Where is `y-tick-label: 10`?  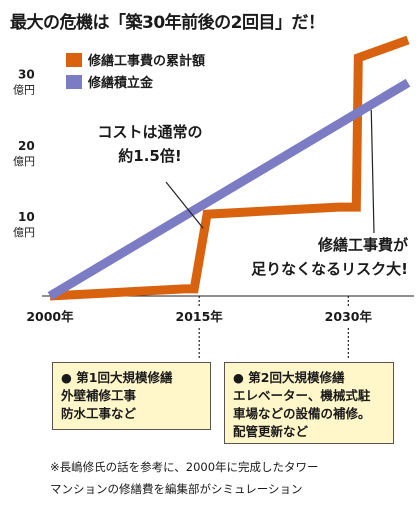 y-tick-label: 10 is located at coordinates (26, 217).